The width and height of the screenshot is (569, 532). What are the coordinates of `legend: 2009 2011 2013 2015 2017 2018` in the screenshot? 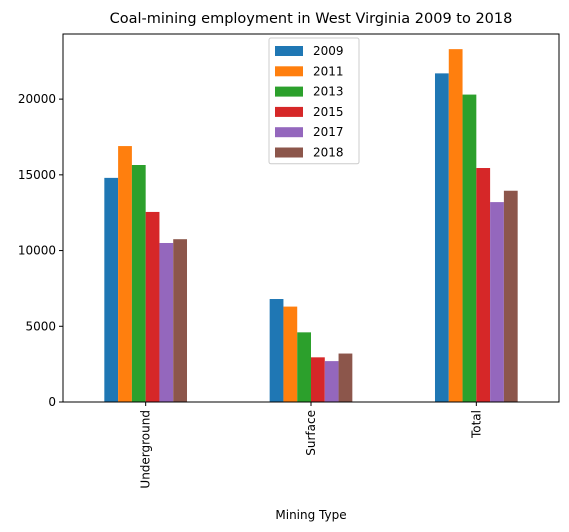 It's located at (314, 101).